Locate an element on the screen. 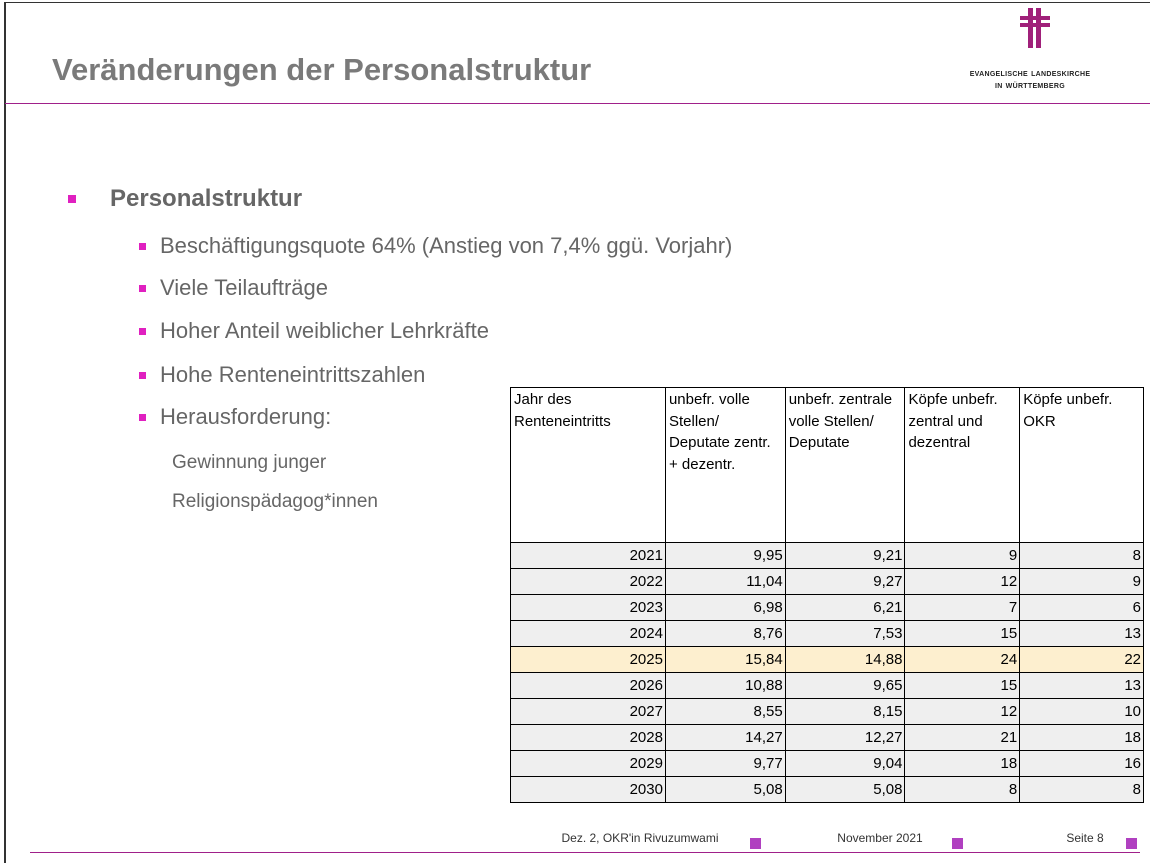 The height and width of the screenshot is (863, 1150). table-cell: 7,53 is located at coordinates (845, 633).